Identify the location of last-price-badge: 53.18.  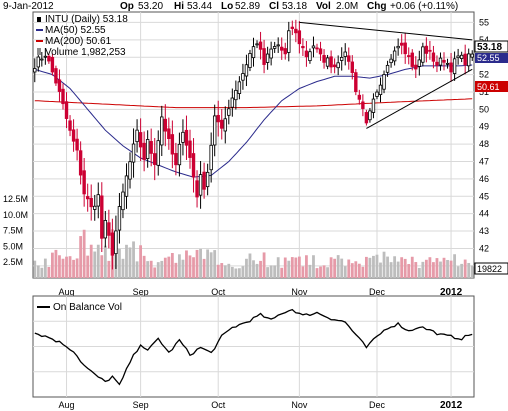
(491, 46).